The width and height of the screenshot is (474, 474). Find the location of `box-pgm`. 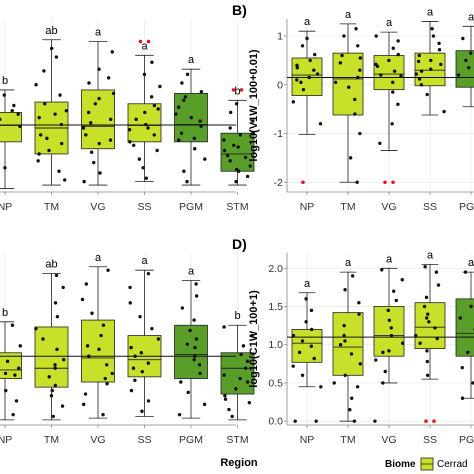

box-pgm is located at coordinates (464, 69).